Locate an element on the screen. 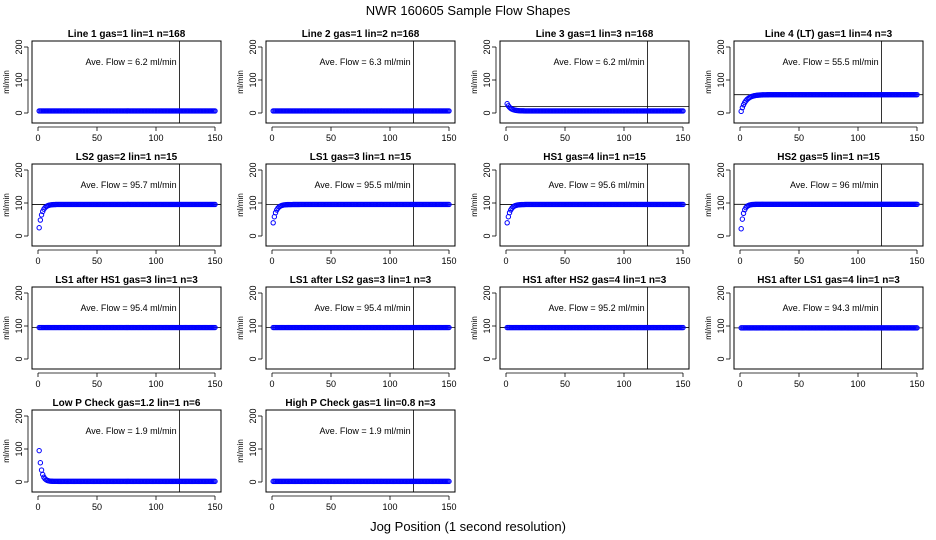 This screenshot has width=936, height=540. average-flow-annotation: Ave. Flow = 6.3 ml/min is located at coordinates (364, 62).